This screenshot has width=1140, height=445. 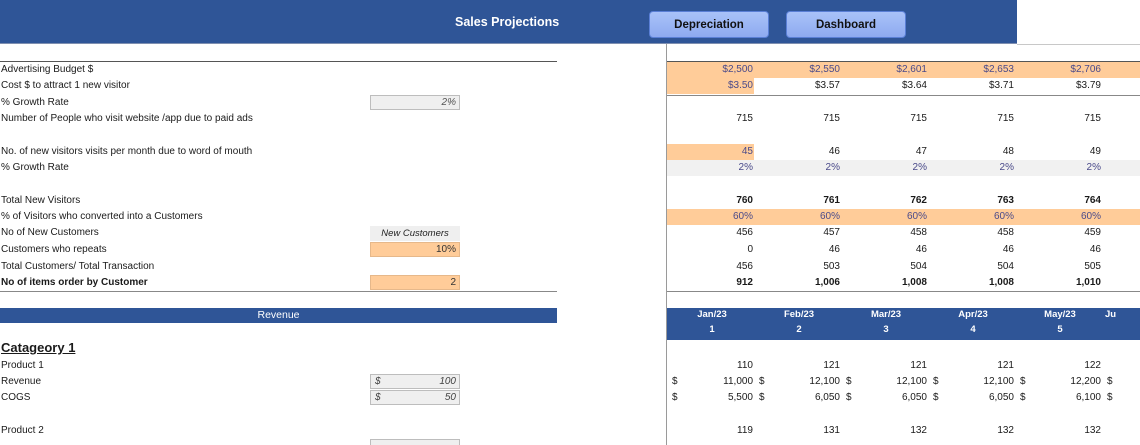 What do you see at coordinates (740, 85) in the screenshot?
I see `cell-cost-per-visitor: $3.50` at bounding box center [740, 85].